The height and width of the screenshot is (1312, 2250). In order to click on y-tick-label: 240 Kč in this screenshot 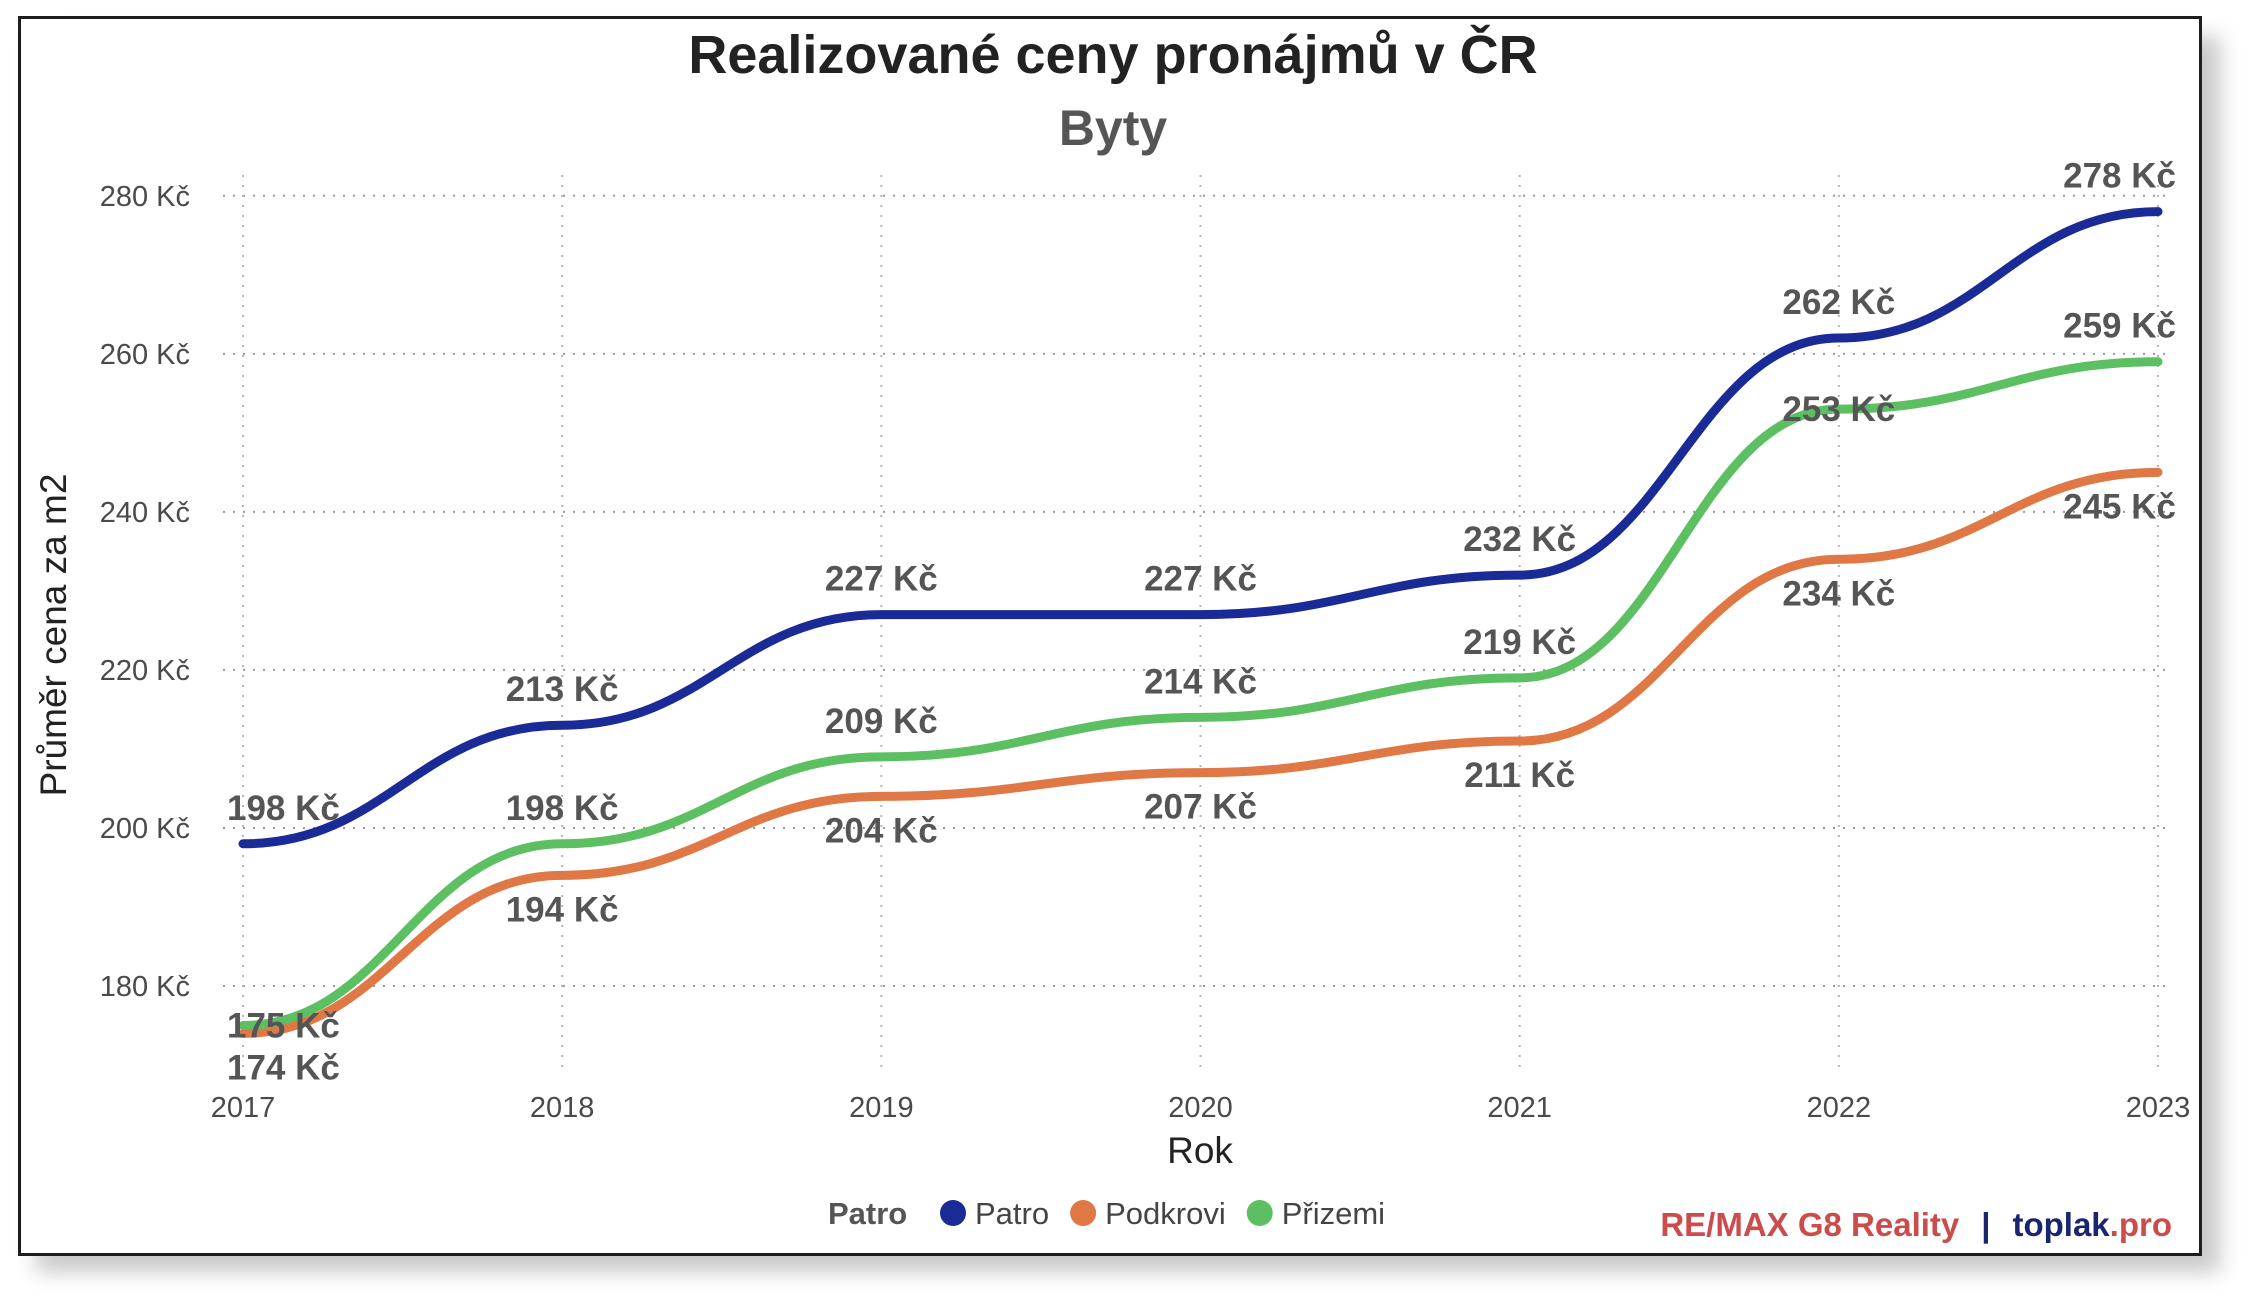, I will do `click(145, 513)`.